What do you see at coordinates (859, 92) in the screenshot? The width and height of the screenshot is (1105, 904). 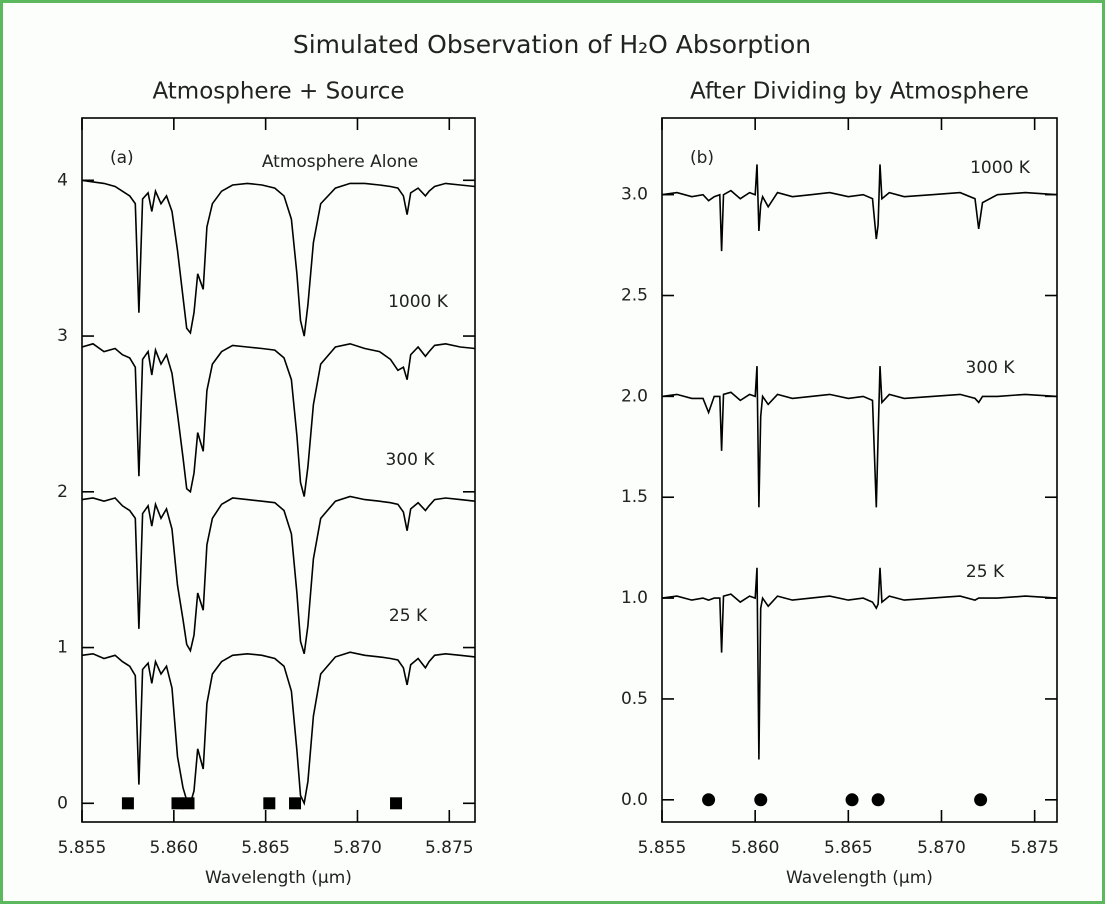 I see `panel-title: After Dividing by Atmosphere` at bounding box center [859, 92].